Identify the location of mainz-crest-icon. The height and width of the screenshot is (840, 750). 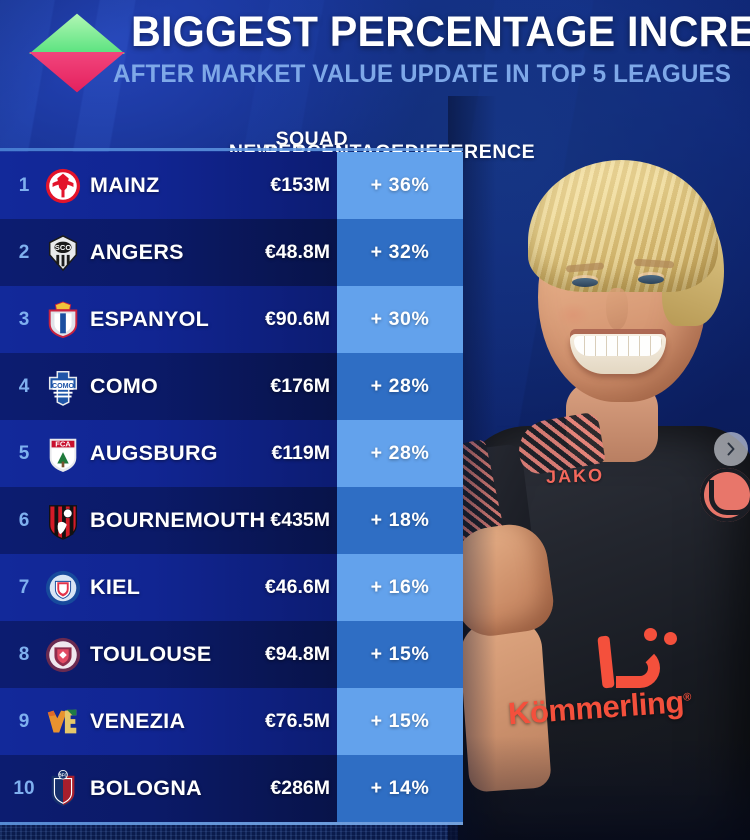
(63, 186).